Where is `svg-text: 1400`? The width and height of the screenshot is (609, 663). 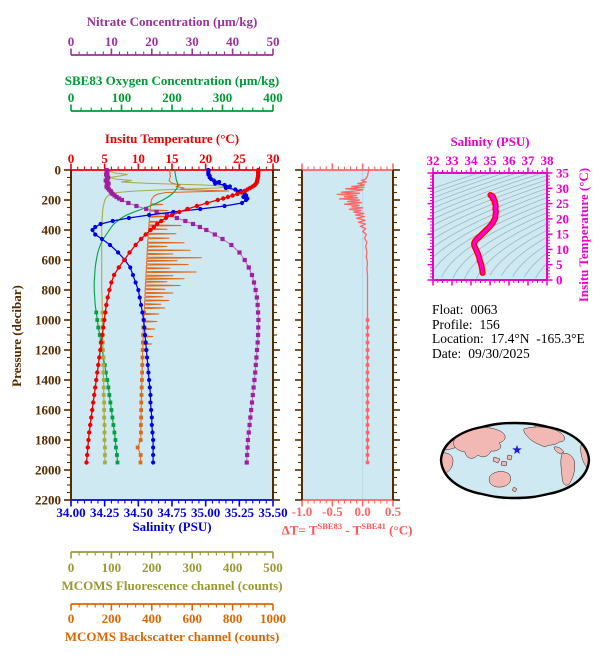 svg-text: 1400 is located at coordinates (48, 380).